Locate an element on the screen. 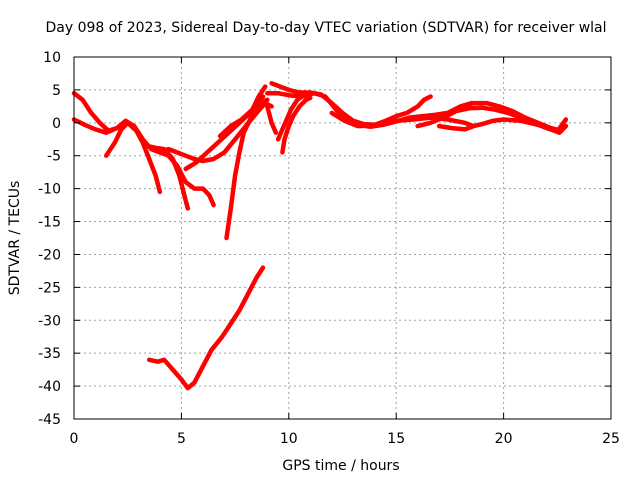 The height and width of the screenshot is (480, 640). y-axis-label: SDTVAR / TECUs is located at coordinates (15, 238).